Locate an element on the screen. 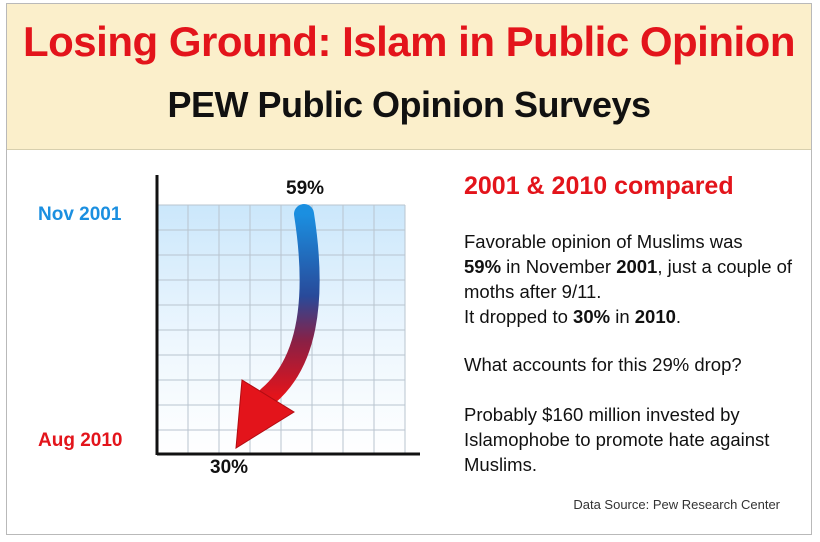  p1-text-2: in November is located at coordinates (559, 266).